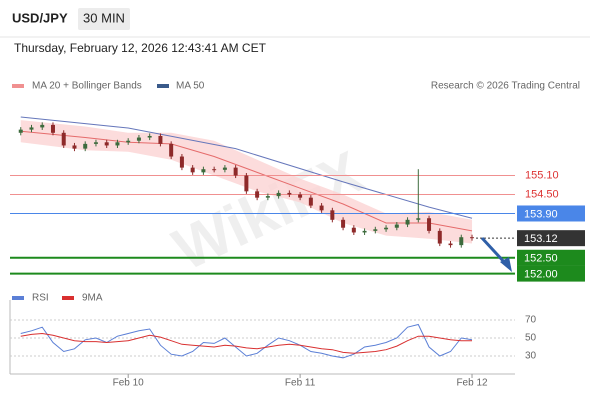 This screenshot has height=400, width=590. What do you see at coordinates (531, 320) in the screenshot?
I see `rsi-tick-label: 70` at bounding box center [531, 320].